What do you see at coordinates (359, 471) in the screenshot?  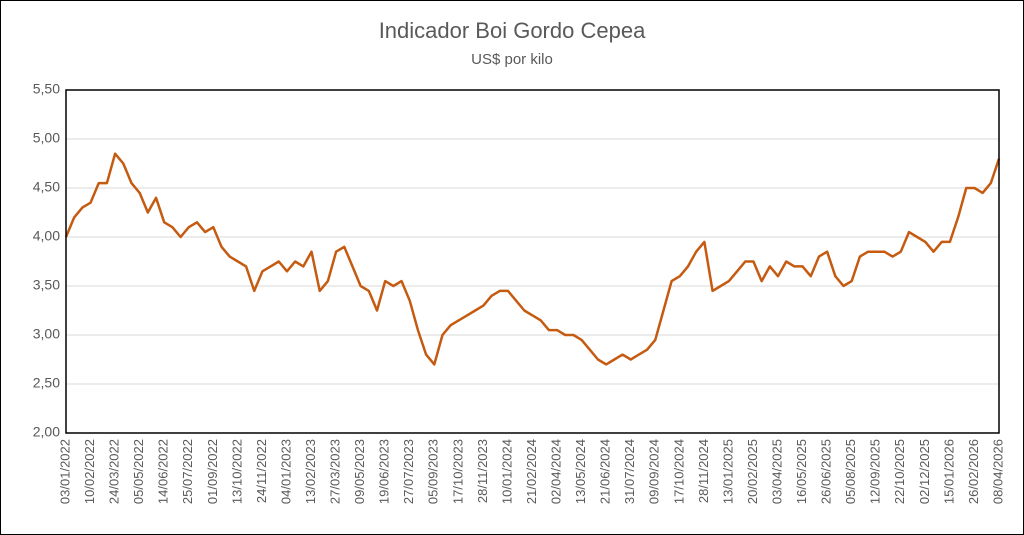 I see `x-tick-label: 09/05/2023` at bounding box center [359, 471].